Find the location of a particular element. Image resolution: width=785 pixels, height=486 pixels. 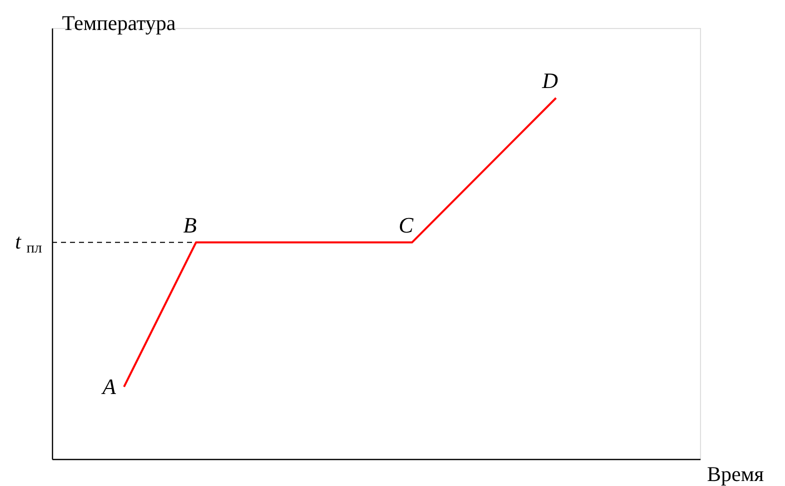

annotation: C is located at coordinates (406, 225).